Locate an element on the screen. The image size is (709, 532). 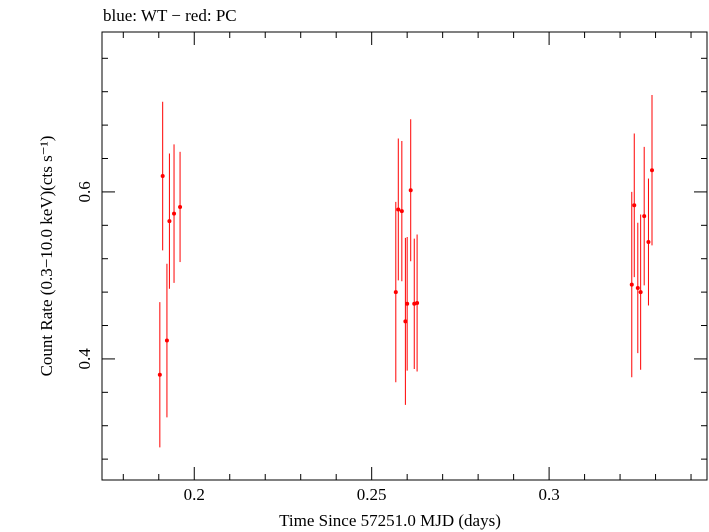
chart-title: blue: WT − red: PC is located at coordinates (170, 15).